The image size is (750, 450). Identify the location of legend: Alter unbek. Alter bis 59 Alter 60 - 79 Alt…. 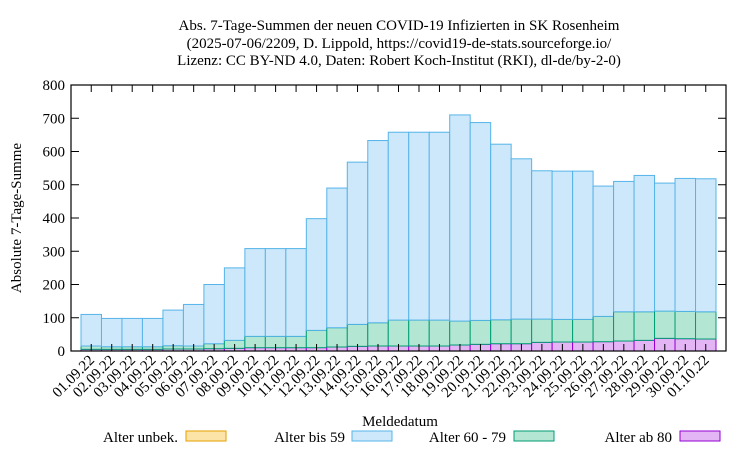
(412, 438).